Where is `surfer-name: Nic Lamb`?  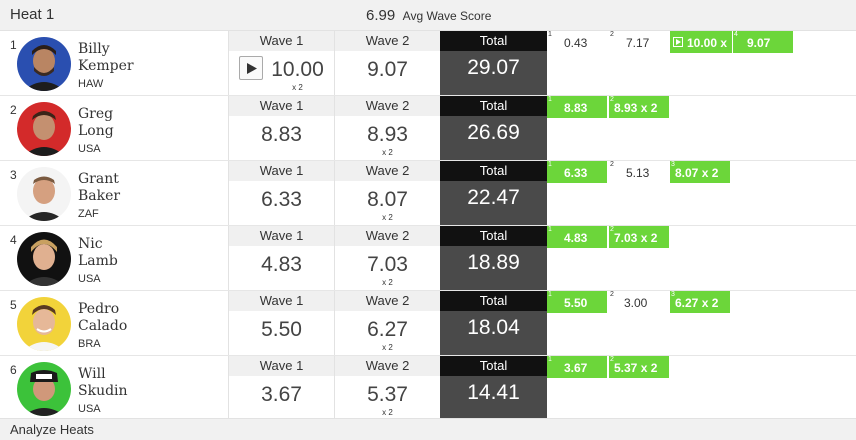 surfer-name: Nic Lamb is located at coordinates (98, 253).